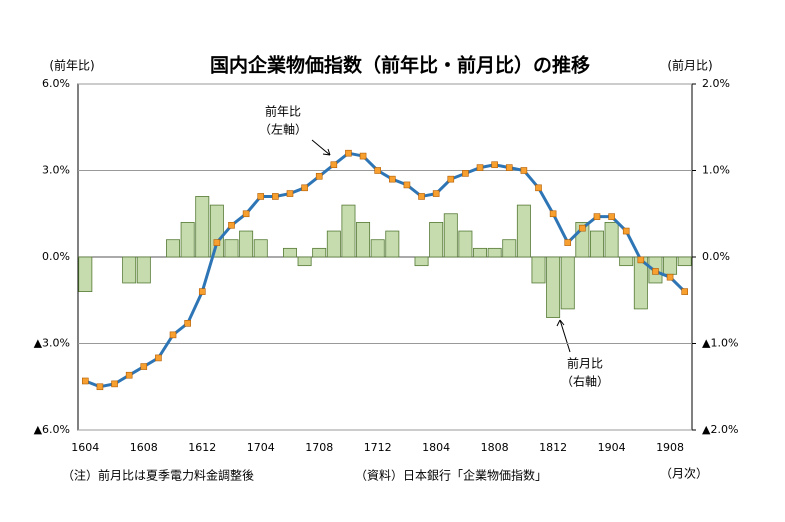 The width and height of the screenshot is (785, 522). What do you see at coordinates (436, 447) in the screenshot?
I see `x-tick-label: 1804` at bounding box center [436, 447].